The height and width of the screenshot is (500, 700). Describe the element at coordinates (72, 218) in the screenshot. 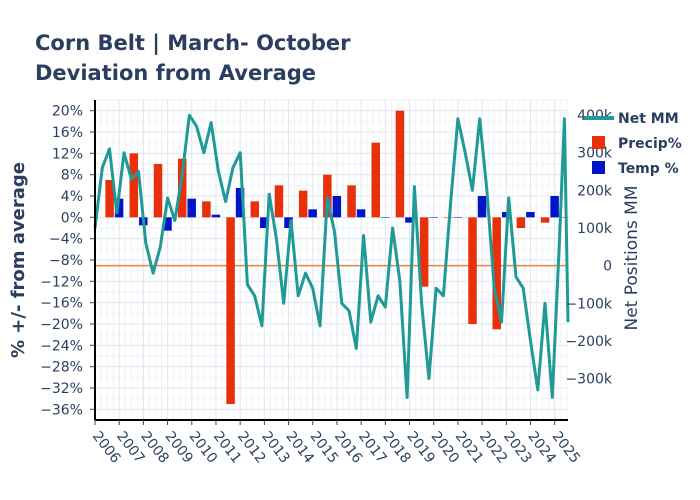

I see `y-left-tick-label: 0%` at that location.